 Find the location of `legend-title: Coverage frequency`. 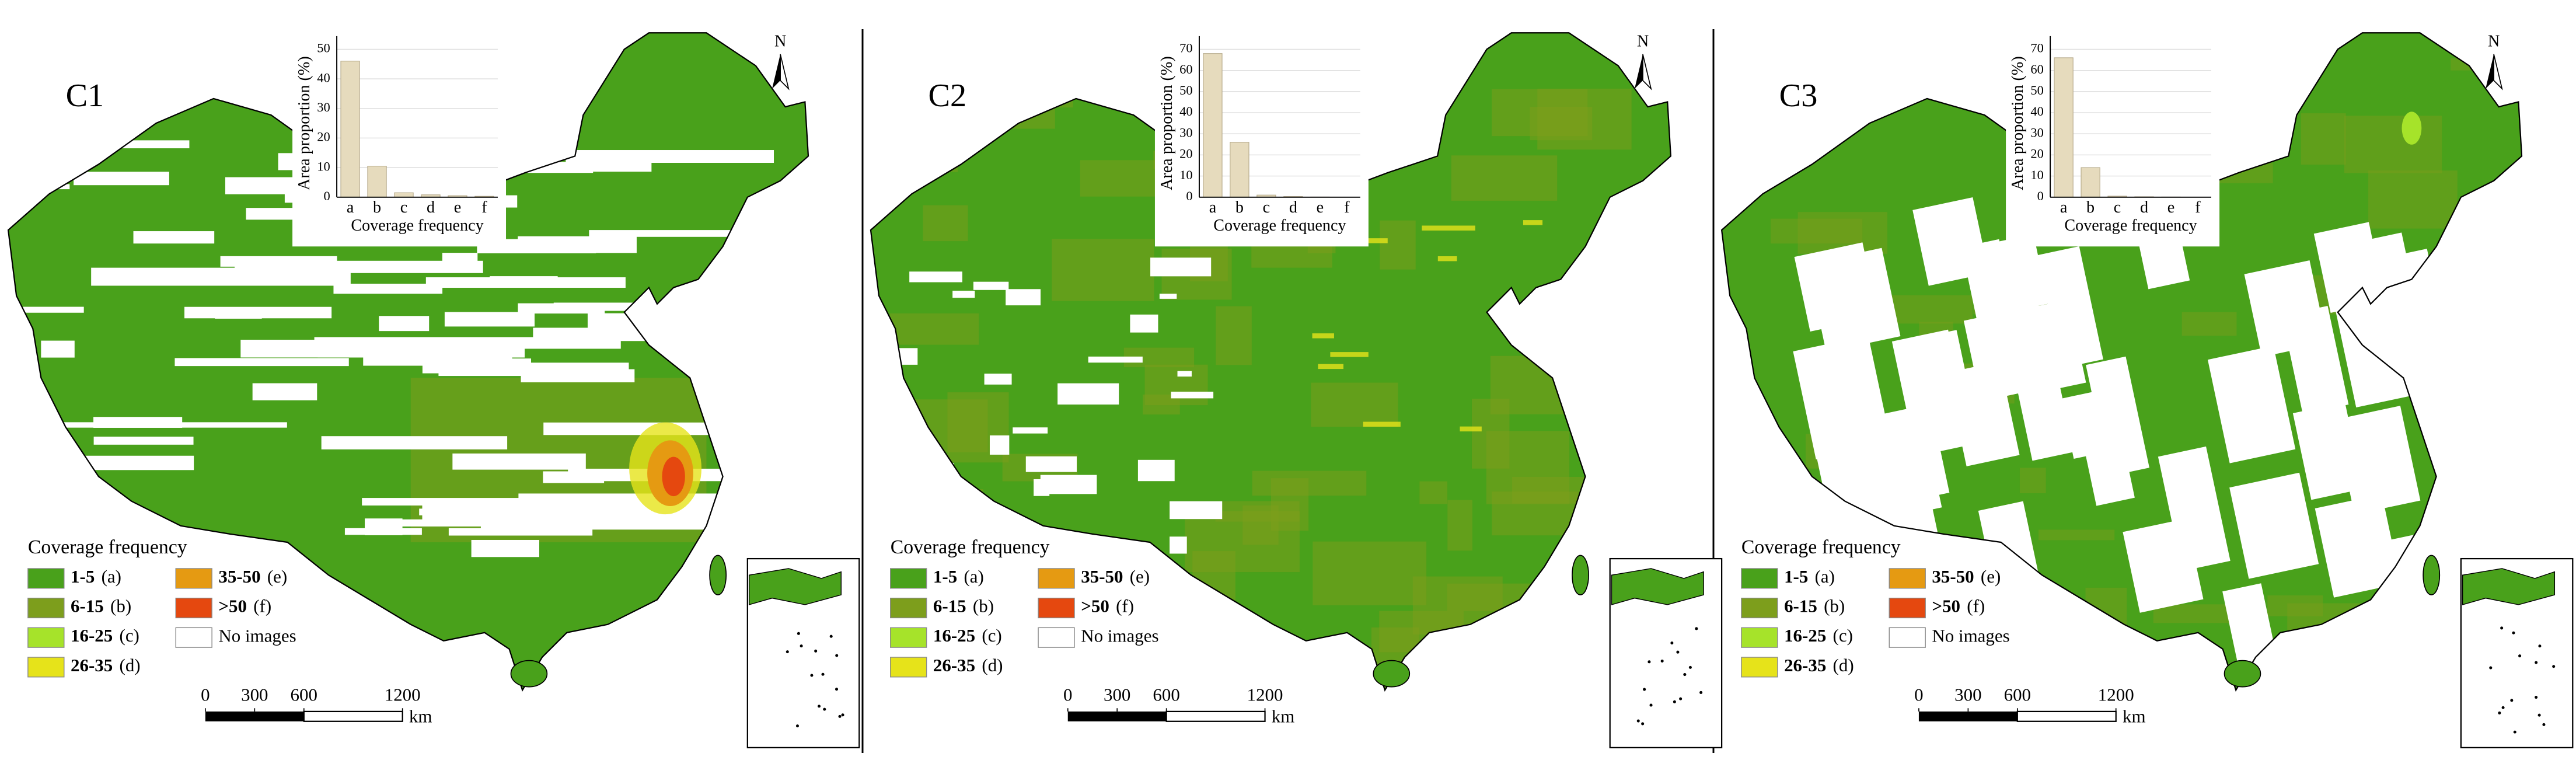

legend-title: Coverage frequency is located at coordinates (970, 547).